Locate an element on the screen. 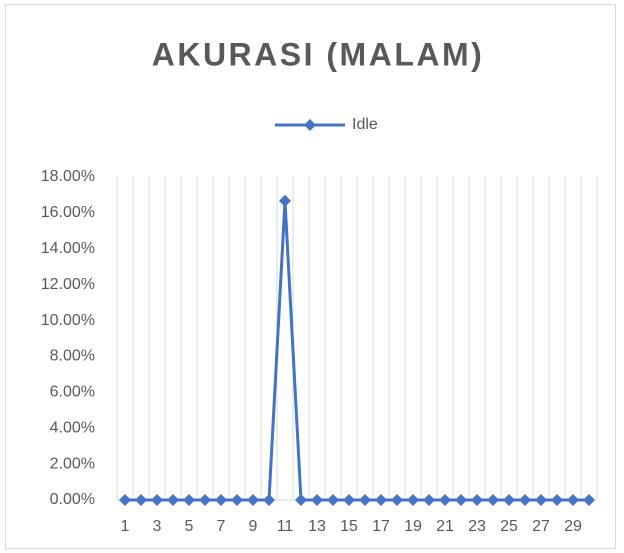 The width and height of the screenshot is (624, 553). x-tick-label: 19 is located at coordinates (413, 526).